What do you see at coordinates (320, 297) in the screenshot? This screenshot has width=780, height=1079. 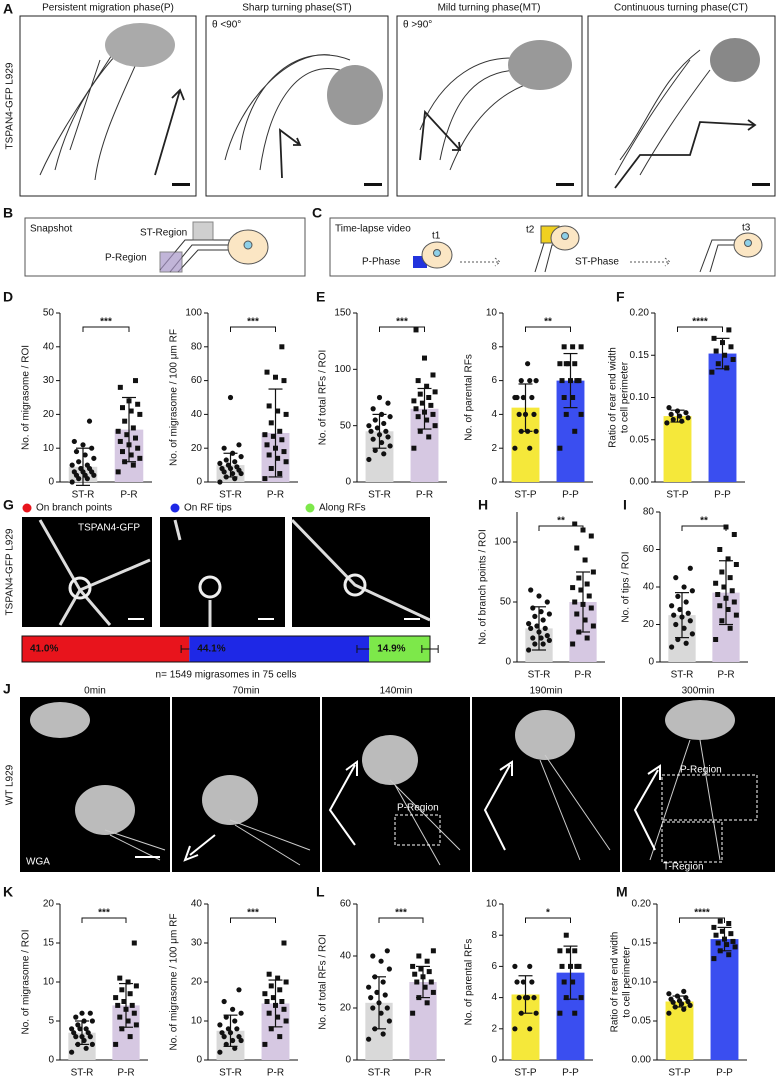 I see `panel-label: E` at bounding box center [320, 297].